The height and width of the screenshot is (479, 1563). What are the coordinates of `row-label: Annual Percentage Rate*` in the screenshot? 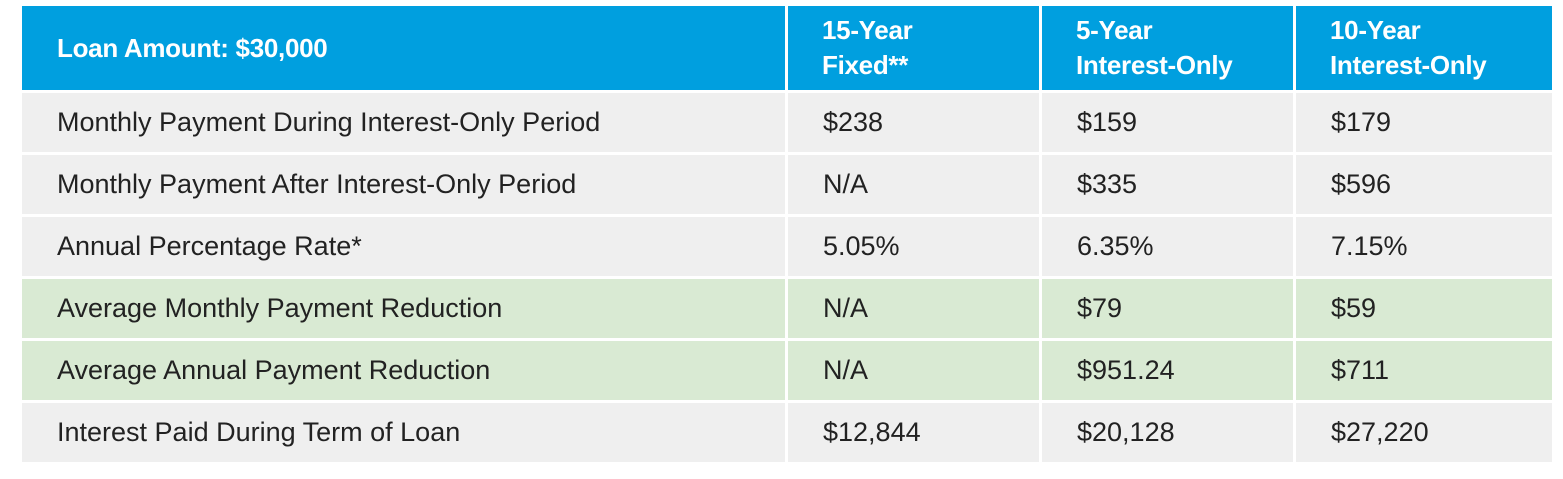 It's located at (403, 246).